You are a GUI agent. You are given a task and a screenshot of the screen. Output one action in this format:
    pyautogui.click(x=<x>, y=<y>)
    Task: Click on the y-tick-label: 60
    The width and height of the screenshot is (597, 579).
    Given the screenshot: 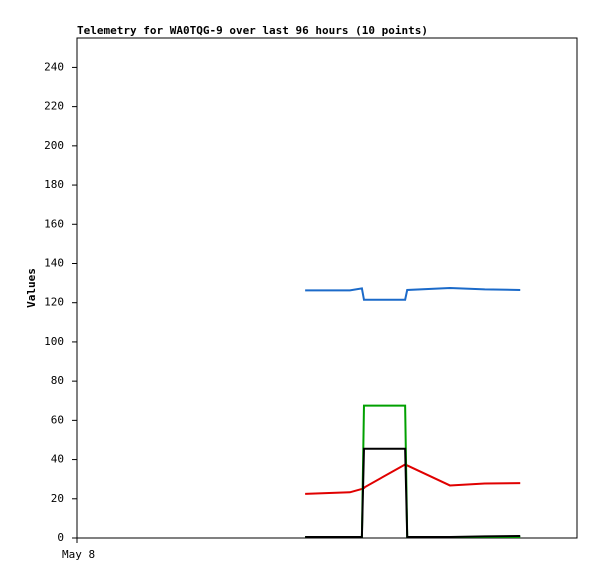 What is the action you would take?
    pyautogui.click(x=57, y=419)
    